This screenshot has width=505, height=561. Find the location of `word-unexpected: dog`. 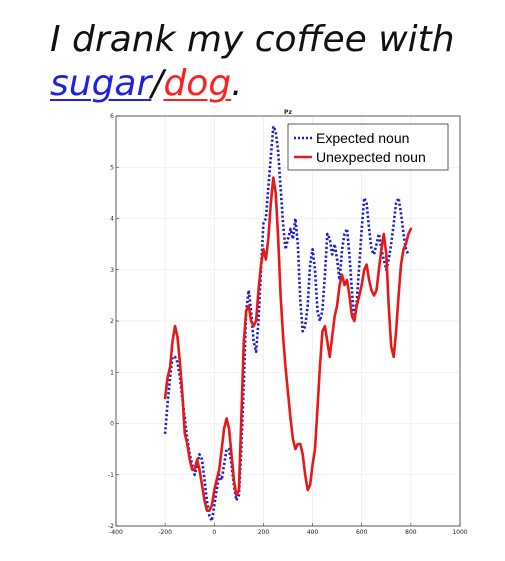

word-unexpected: dog is located at coordinates (197, 83).